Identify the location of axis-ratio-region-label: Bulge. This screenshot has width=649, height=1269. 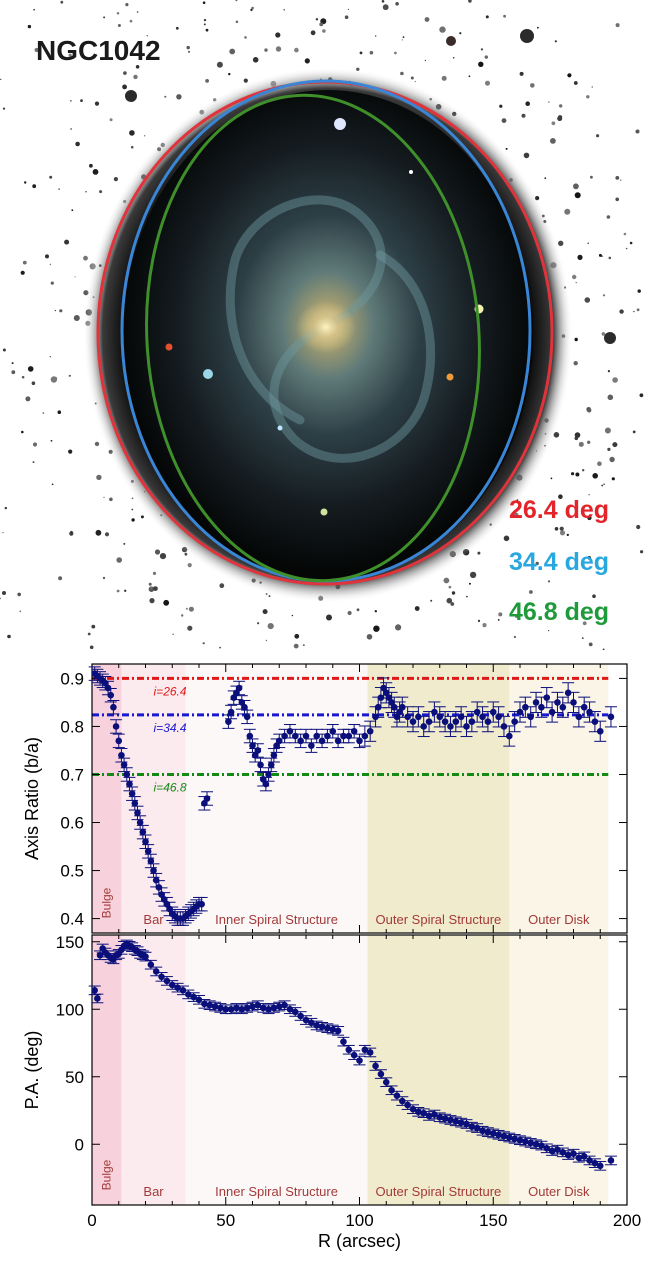
(107, 902).